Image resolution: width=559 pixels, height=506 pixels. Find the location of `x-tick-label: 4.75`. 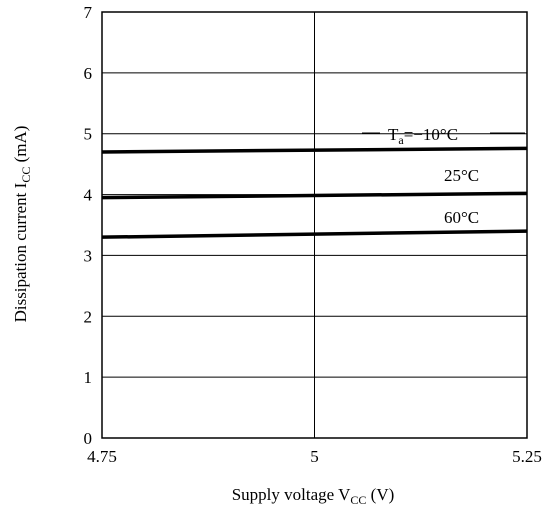

x-tick-label: 4.75 is located at coordinates (102, 456).